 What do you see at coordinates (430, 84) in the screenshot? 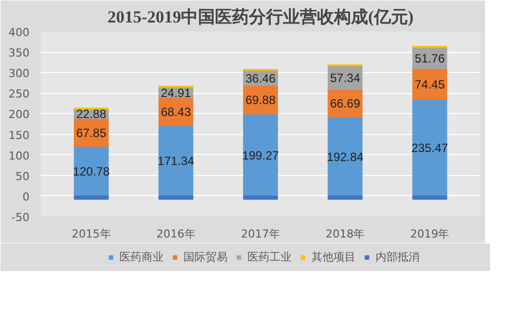
I see `data-label: 74.45` at bounding box center [430, 84].